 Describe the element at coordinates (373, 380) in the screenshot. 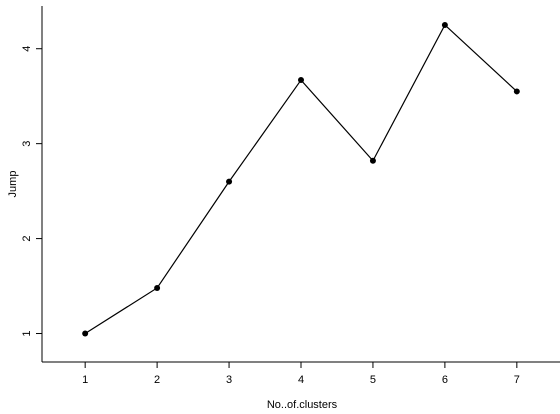

I see `x-tick-label: 5` at that location.